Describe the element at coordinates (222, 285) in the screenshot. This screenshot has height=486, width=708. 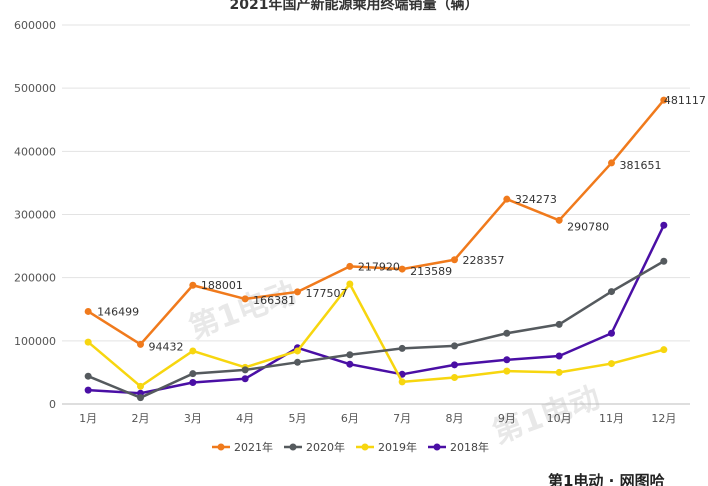
I see `data-label: 188001` at that location.